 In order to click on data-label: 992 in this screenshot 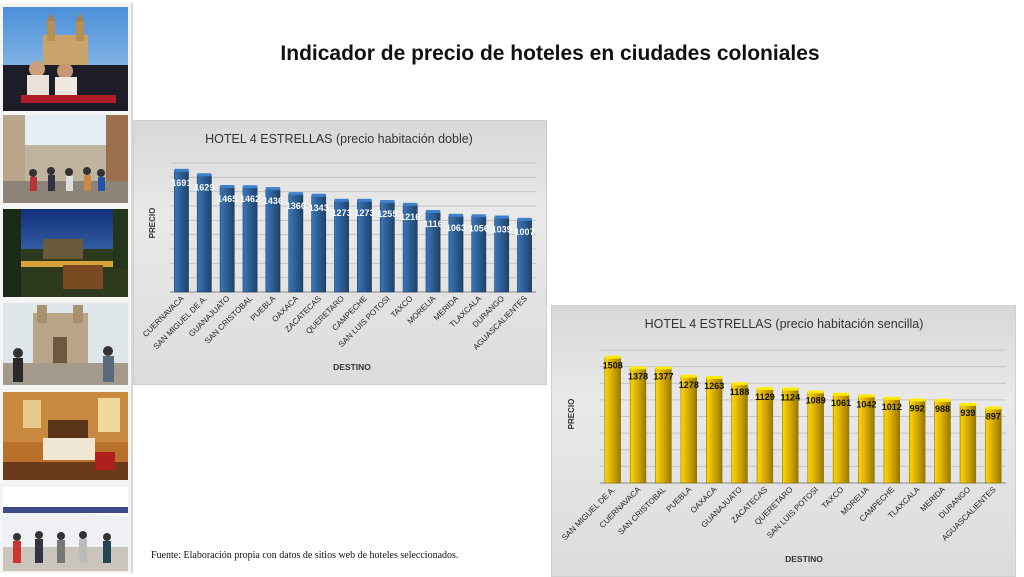, I will do `click(917, 409)`.